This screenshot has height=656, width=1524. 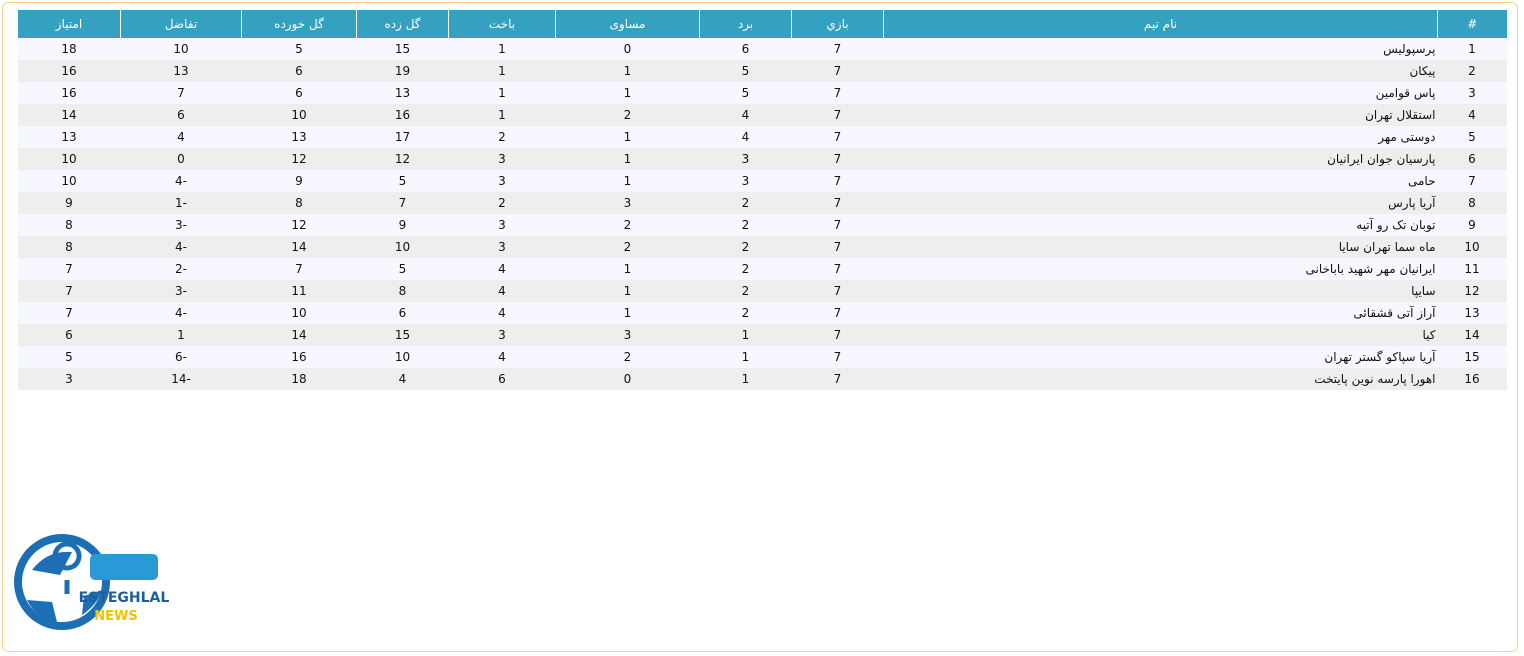 I want to click on table-row: 13 آراز آتی قشقائی 7 2 1 4 6 10 -4 7, so click(x=762, y=313).